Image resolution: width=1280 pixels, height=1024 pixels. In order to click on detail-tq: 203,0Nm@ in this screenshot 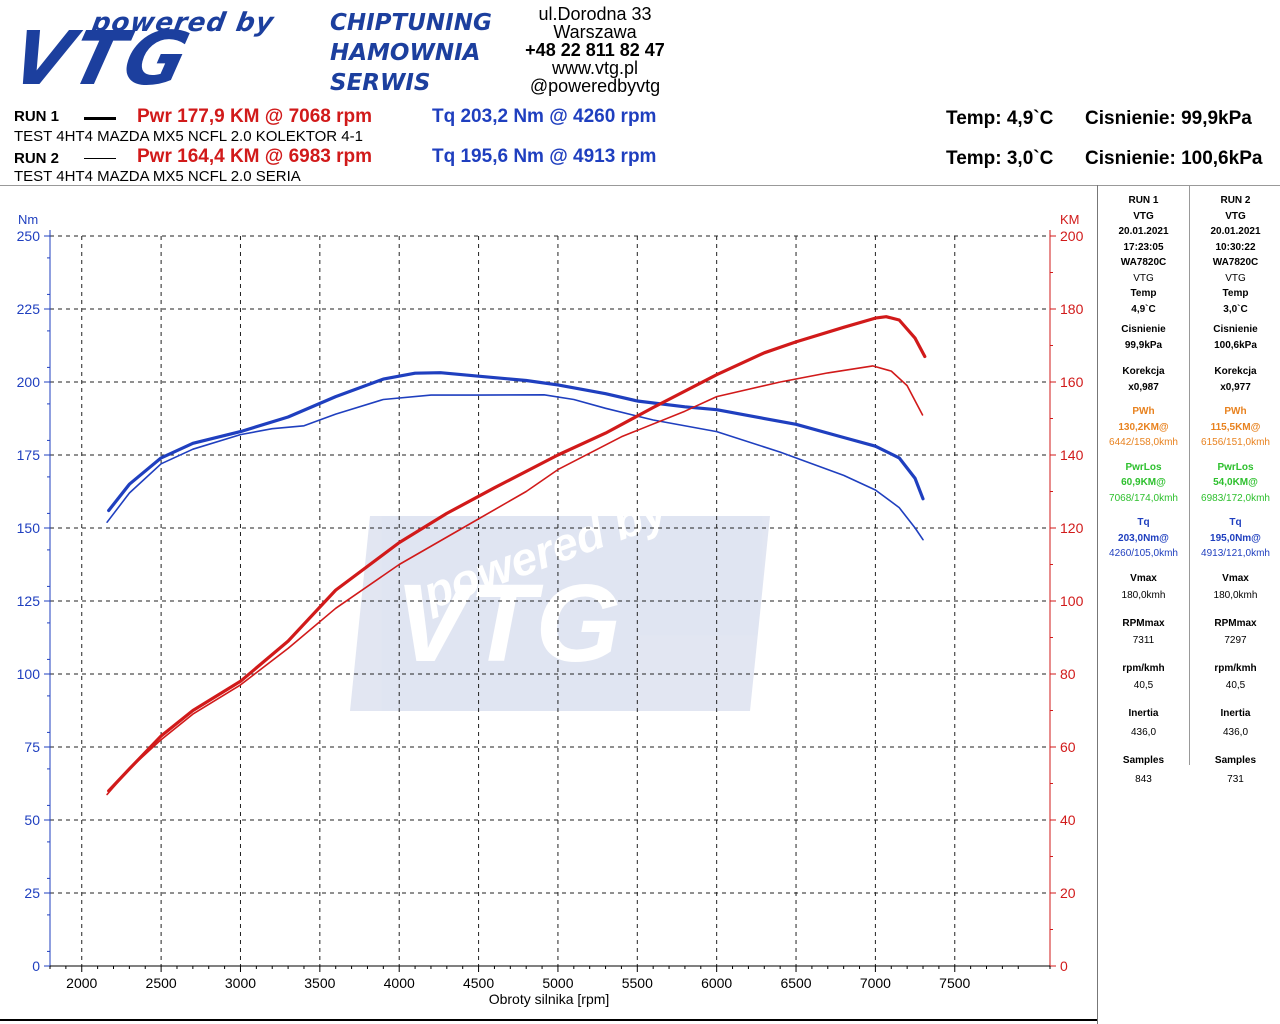, I will do `click(1143, 538)`.